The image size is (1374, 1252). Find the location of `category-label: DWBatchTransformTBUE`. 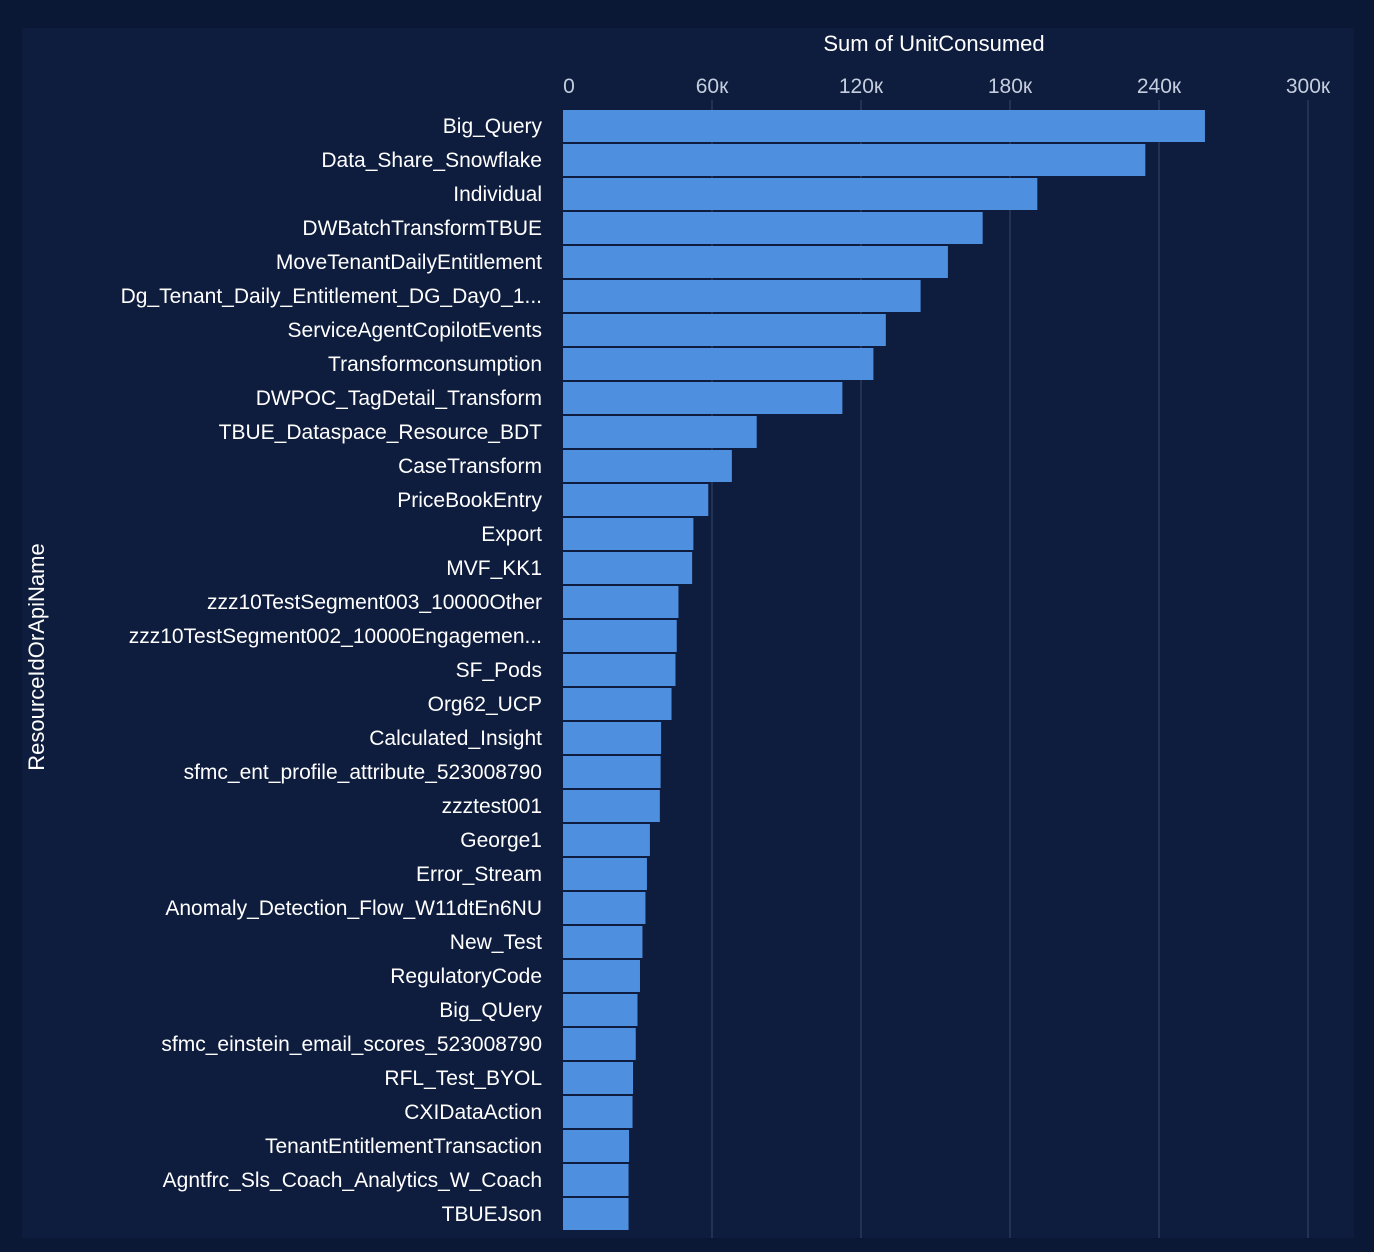

category-label: DWBatchTransformTBUE is located at coordinates (422, 228).